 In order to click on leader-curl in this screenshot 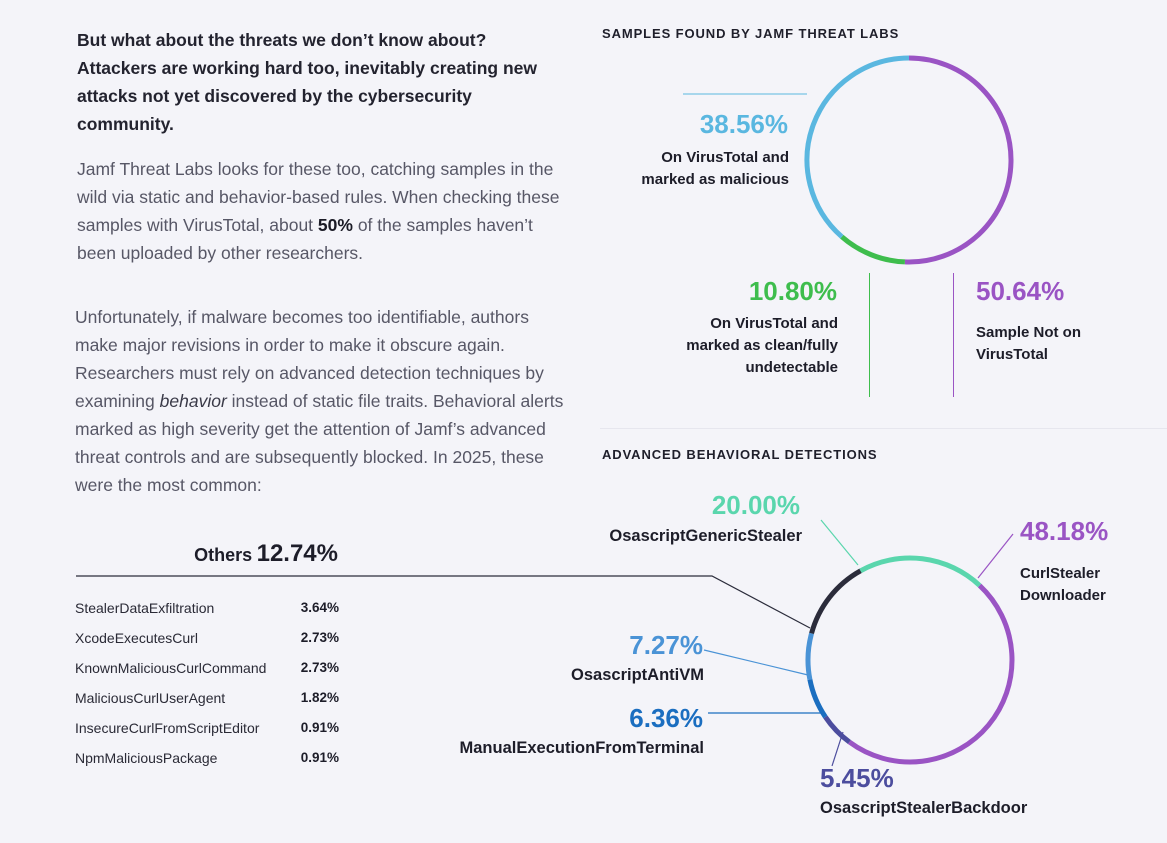, I will do `click(995, 556)`.